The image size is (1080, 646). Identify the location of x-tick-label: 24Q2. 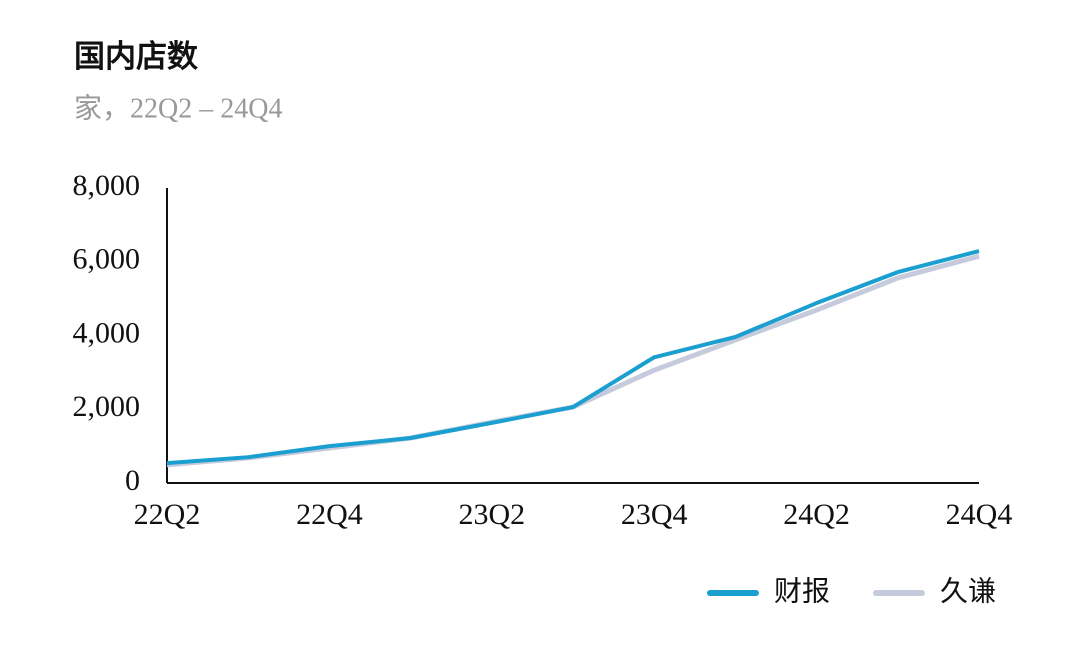
(816, 514).